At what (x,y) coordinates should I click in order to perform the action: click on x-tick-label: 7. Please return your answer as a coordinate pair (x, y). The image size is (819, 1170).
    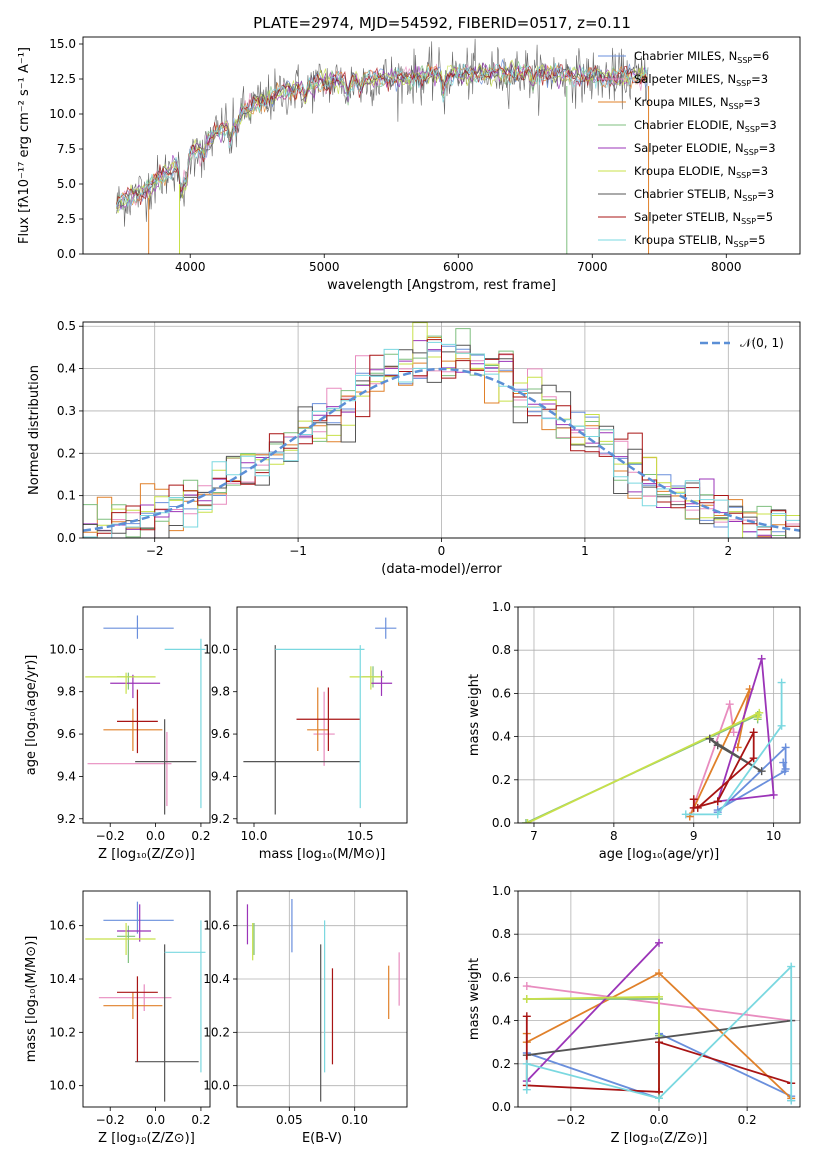
    Looking at the image, I should click on (534, 836).